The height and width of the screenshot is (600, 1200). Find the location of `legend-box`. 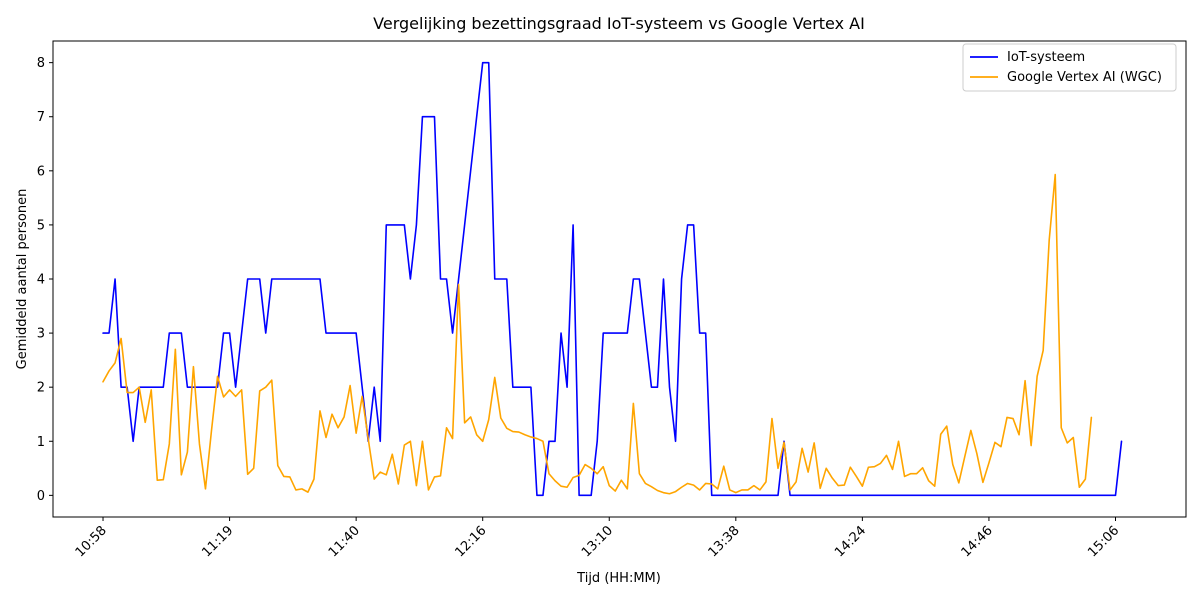

legend-box is located at coordinates (1069, 67).